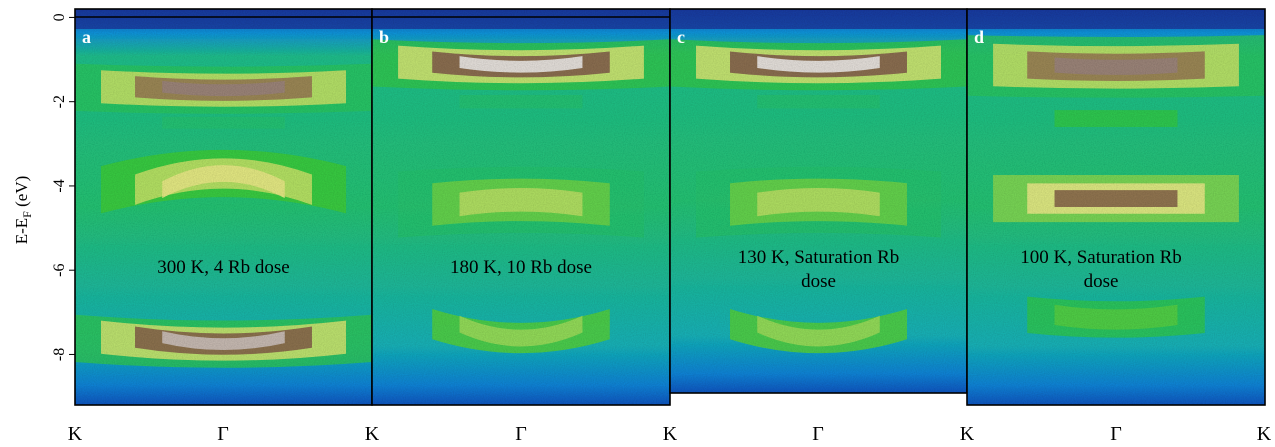 The image size is (1275, 447). What do you see at coordinates (23, 210) in the screenshot?
I see `y-axis-label: E-EF (eV)` at bounding box center [23, 210].